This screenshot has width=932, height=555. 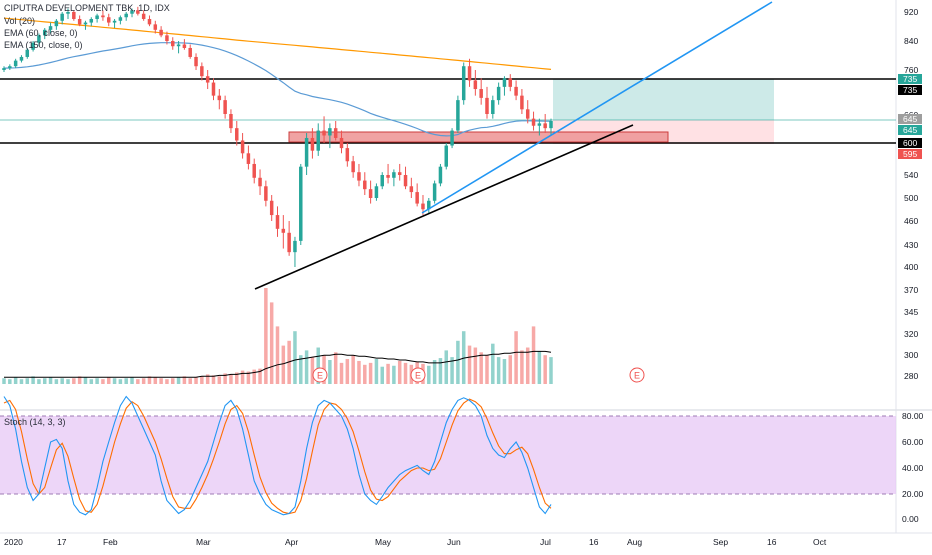 I want to click on legend-stochastic: Stoch (14, 3, 3), so click(x=35, y=422).